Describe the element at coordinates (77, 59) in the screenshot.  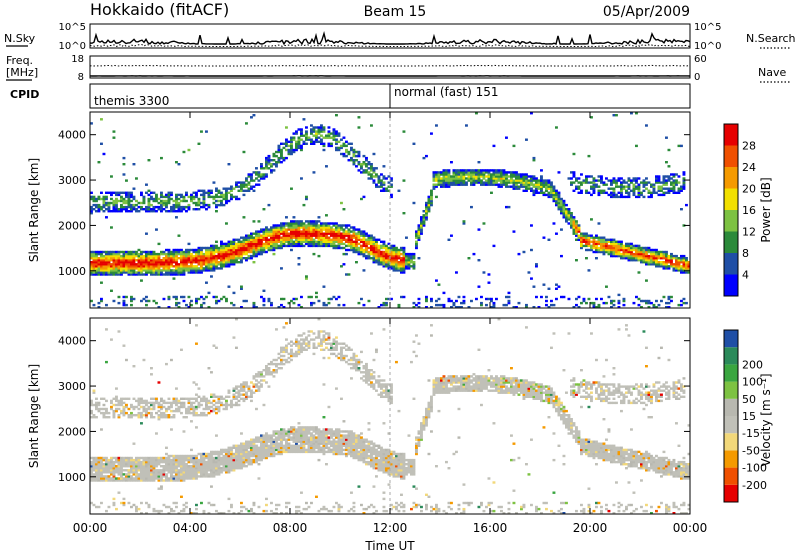
I see `freq-tick-high: 18` at that location.